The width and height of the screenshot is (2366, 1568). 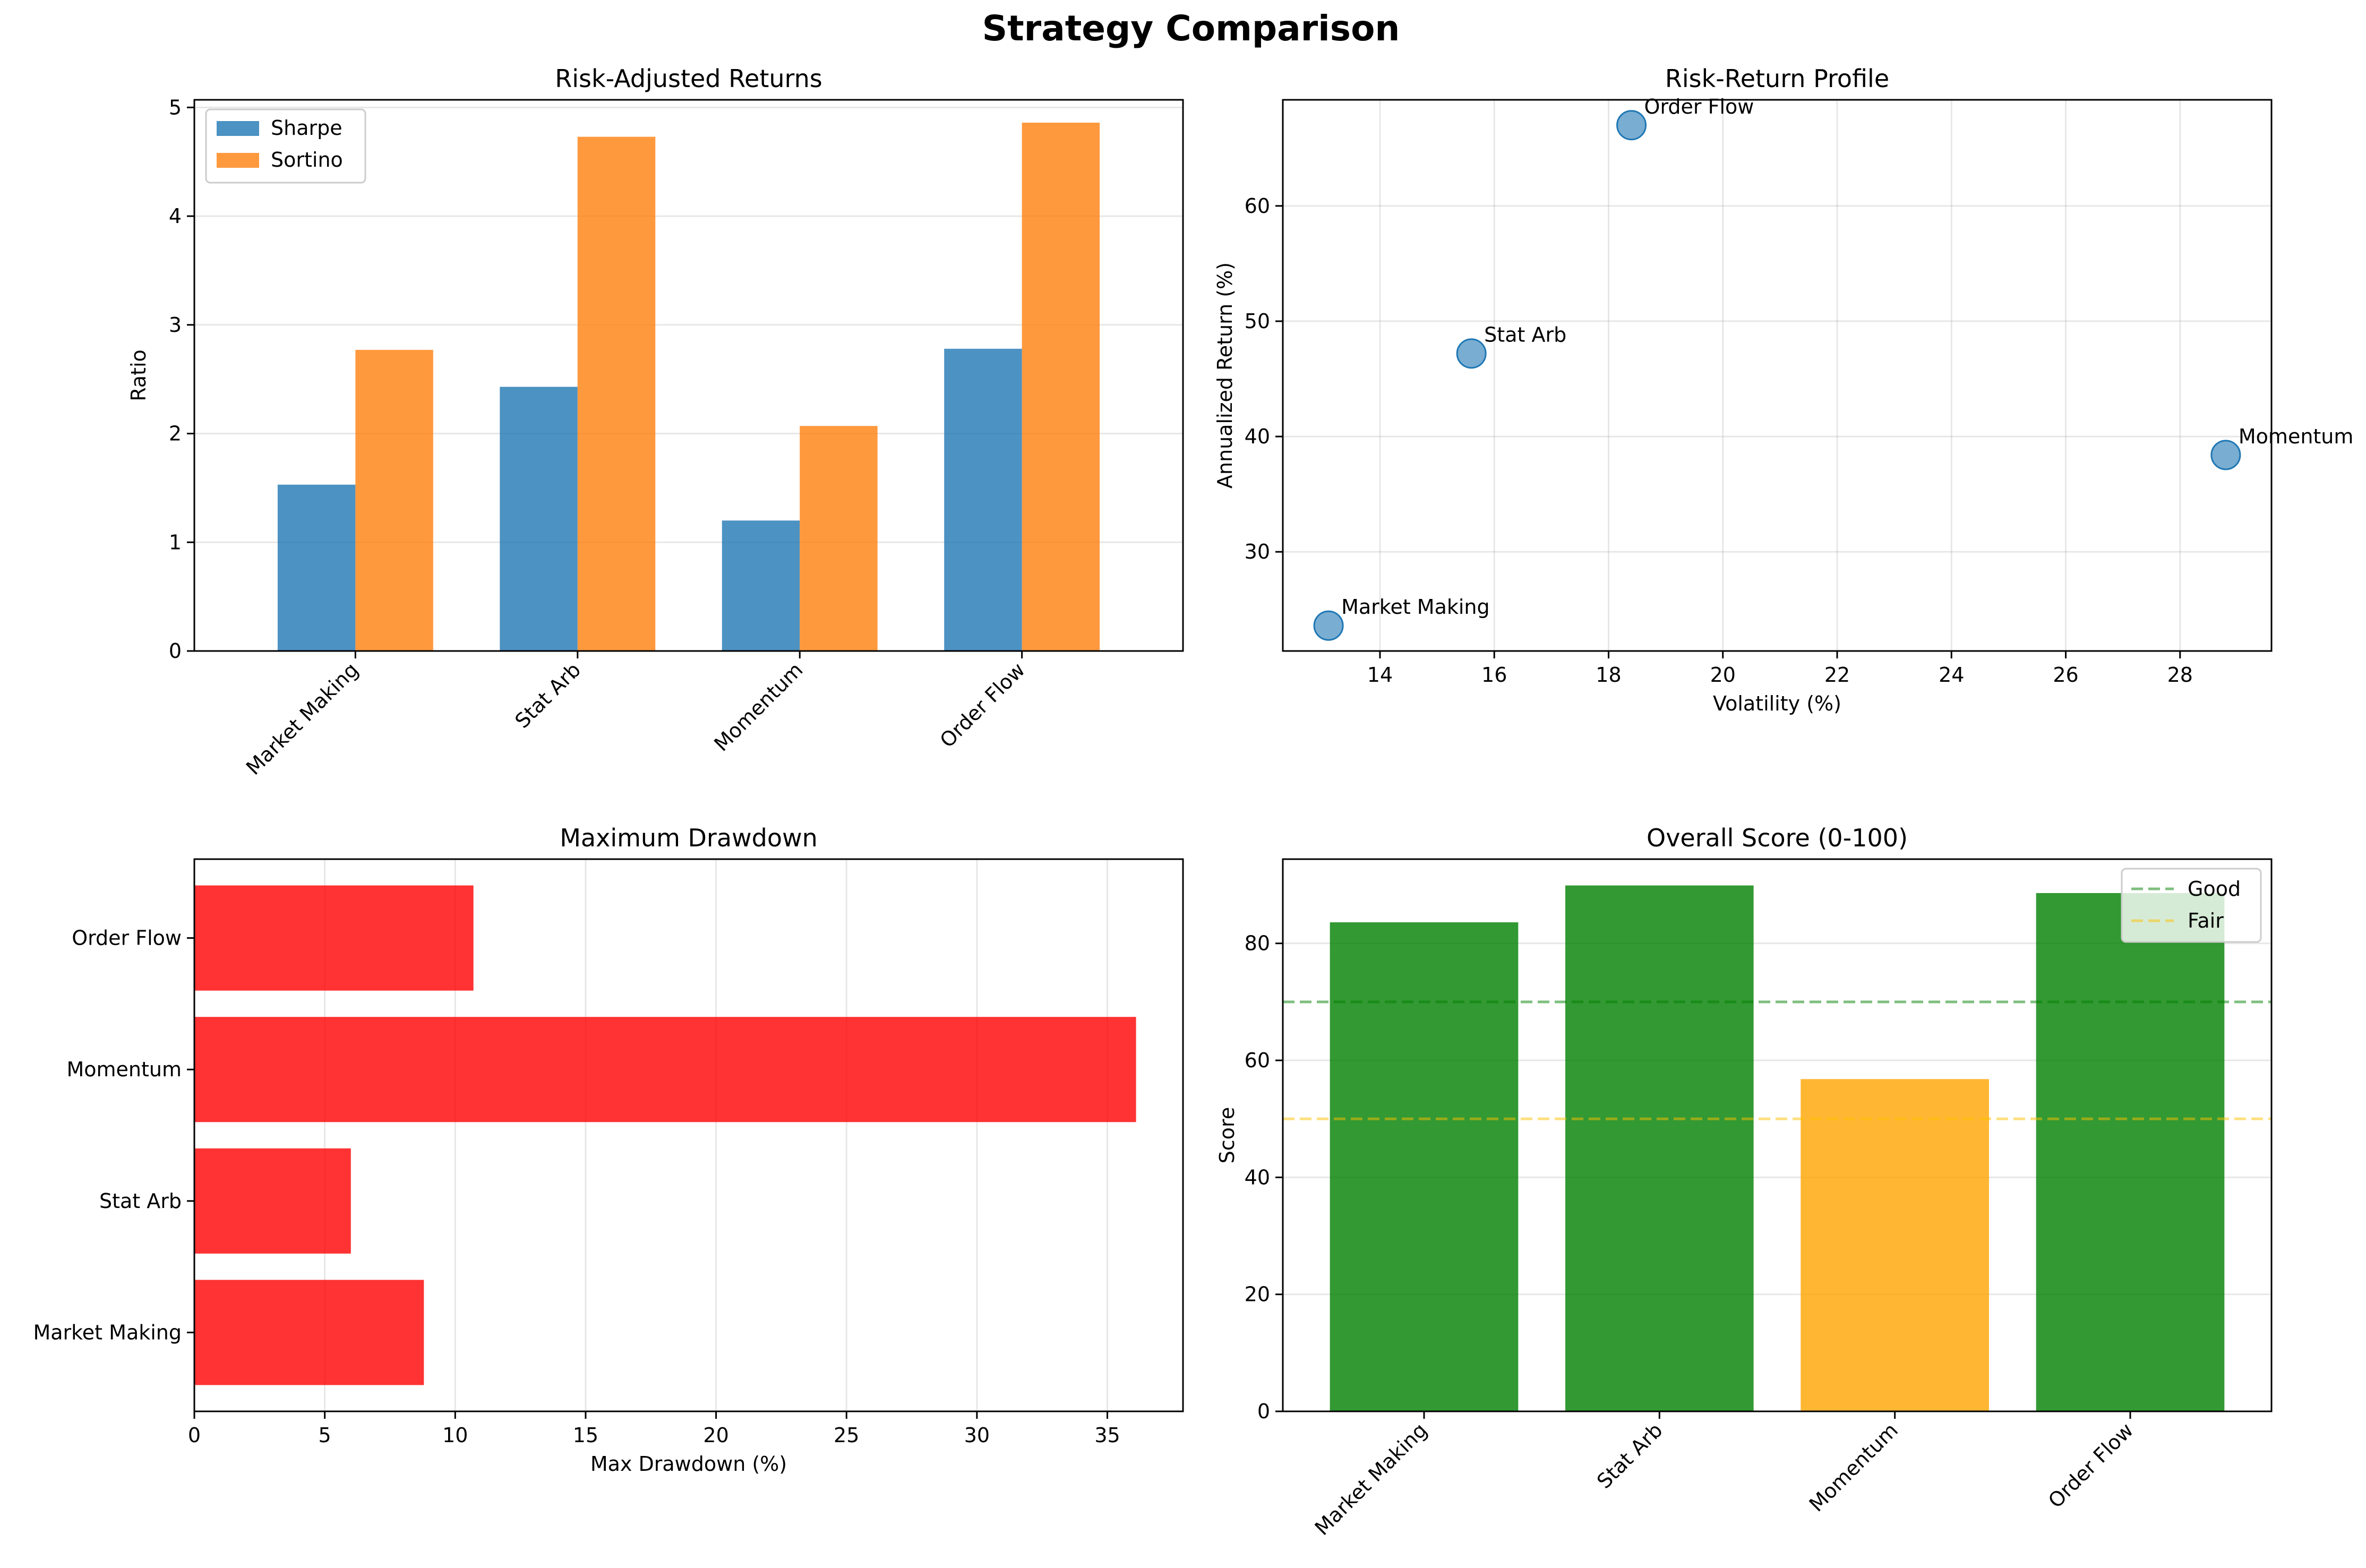 What do you see at coordinates (306, 128) in the screenshot?
I see `risk-adjusted-legend-label-0: Sharpe` at bounding box center [306, 128].